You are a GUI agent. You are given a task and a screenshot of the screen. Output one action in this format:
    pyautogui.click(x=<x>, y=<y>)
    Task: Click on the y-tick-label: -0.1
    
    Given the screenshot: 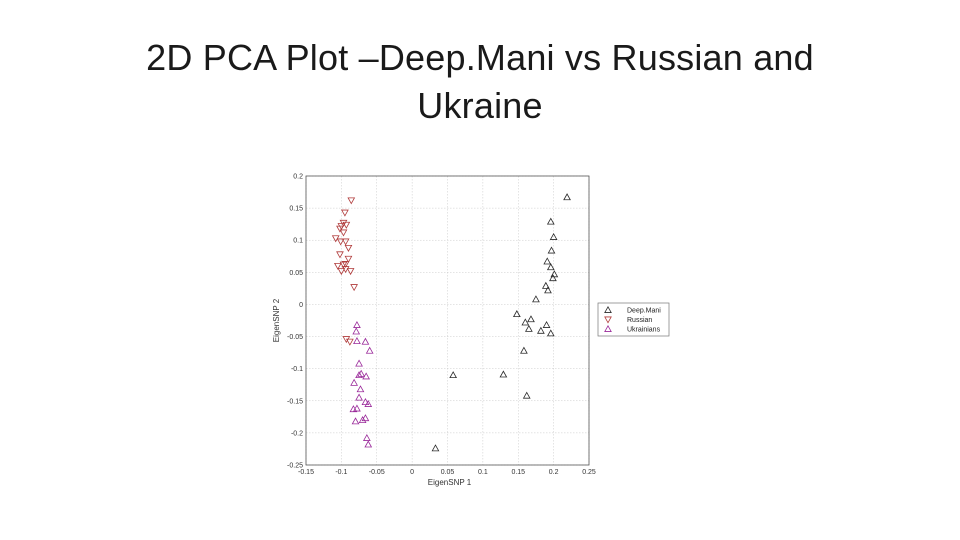 What is the action you would take?
    pyautogui.click(x=297, y=369)
    